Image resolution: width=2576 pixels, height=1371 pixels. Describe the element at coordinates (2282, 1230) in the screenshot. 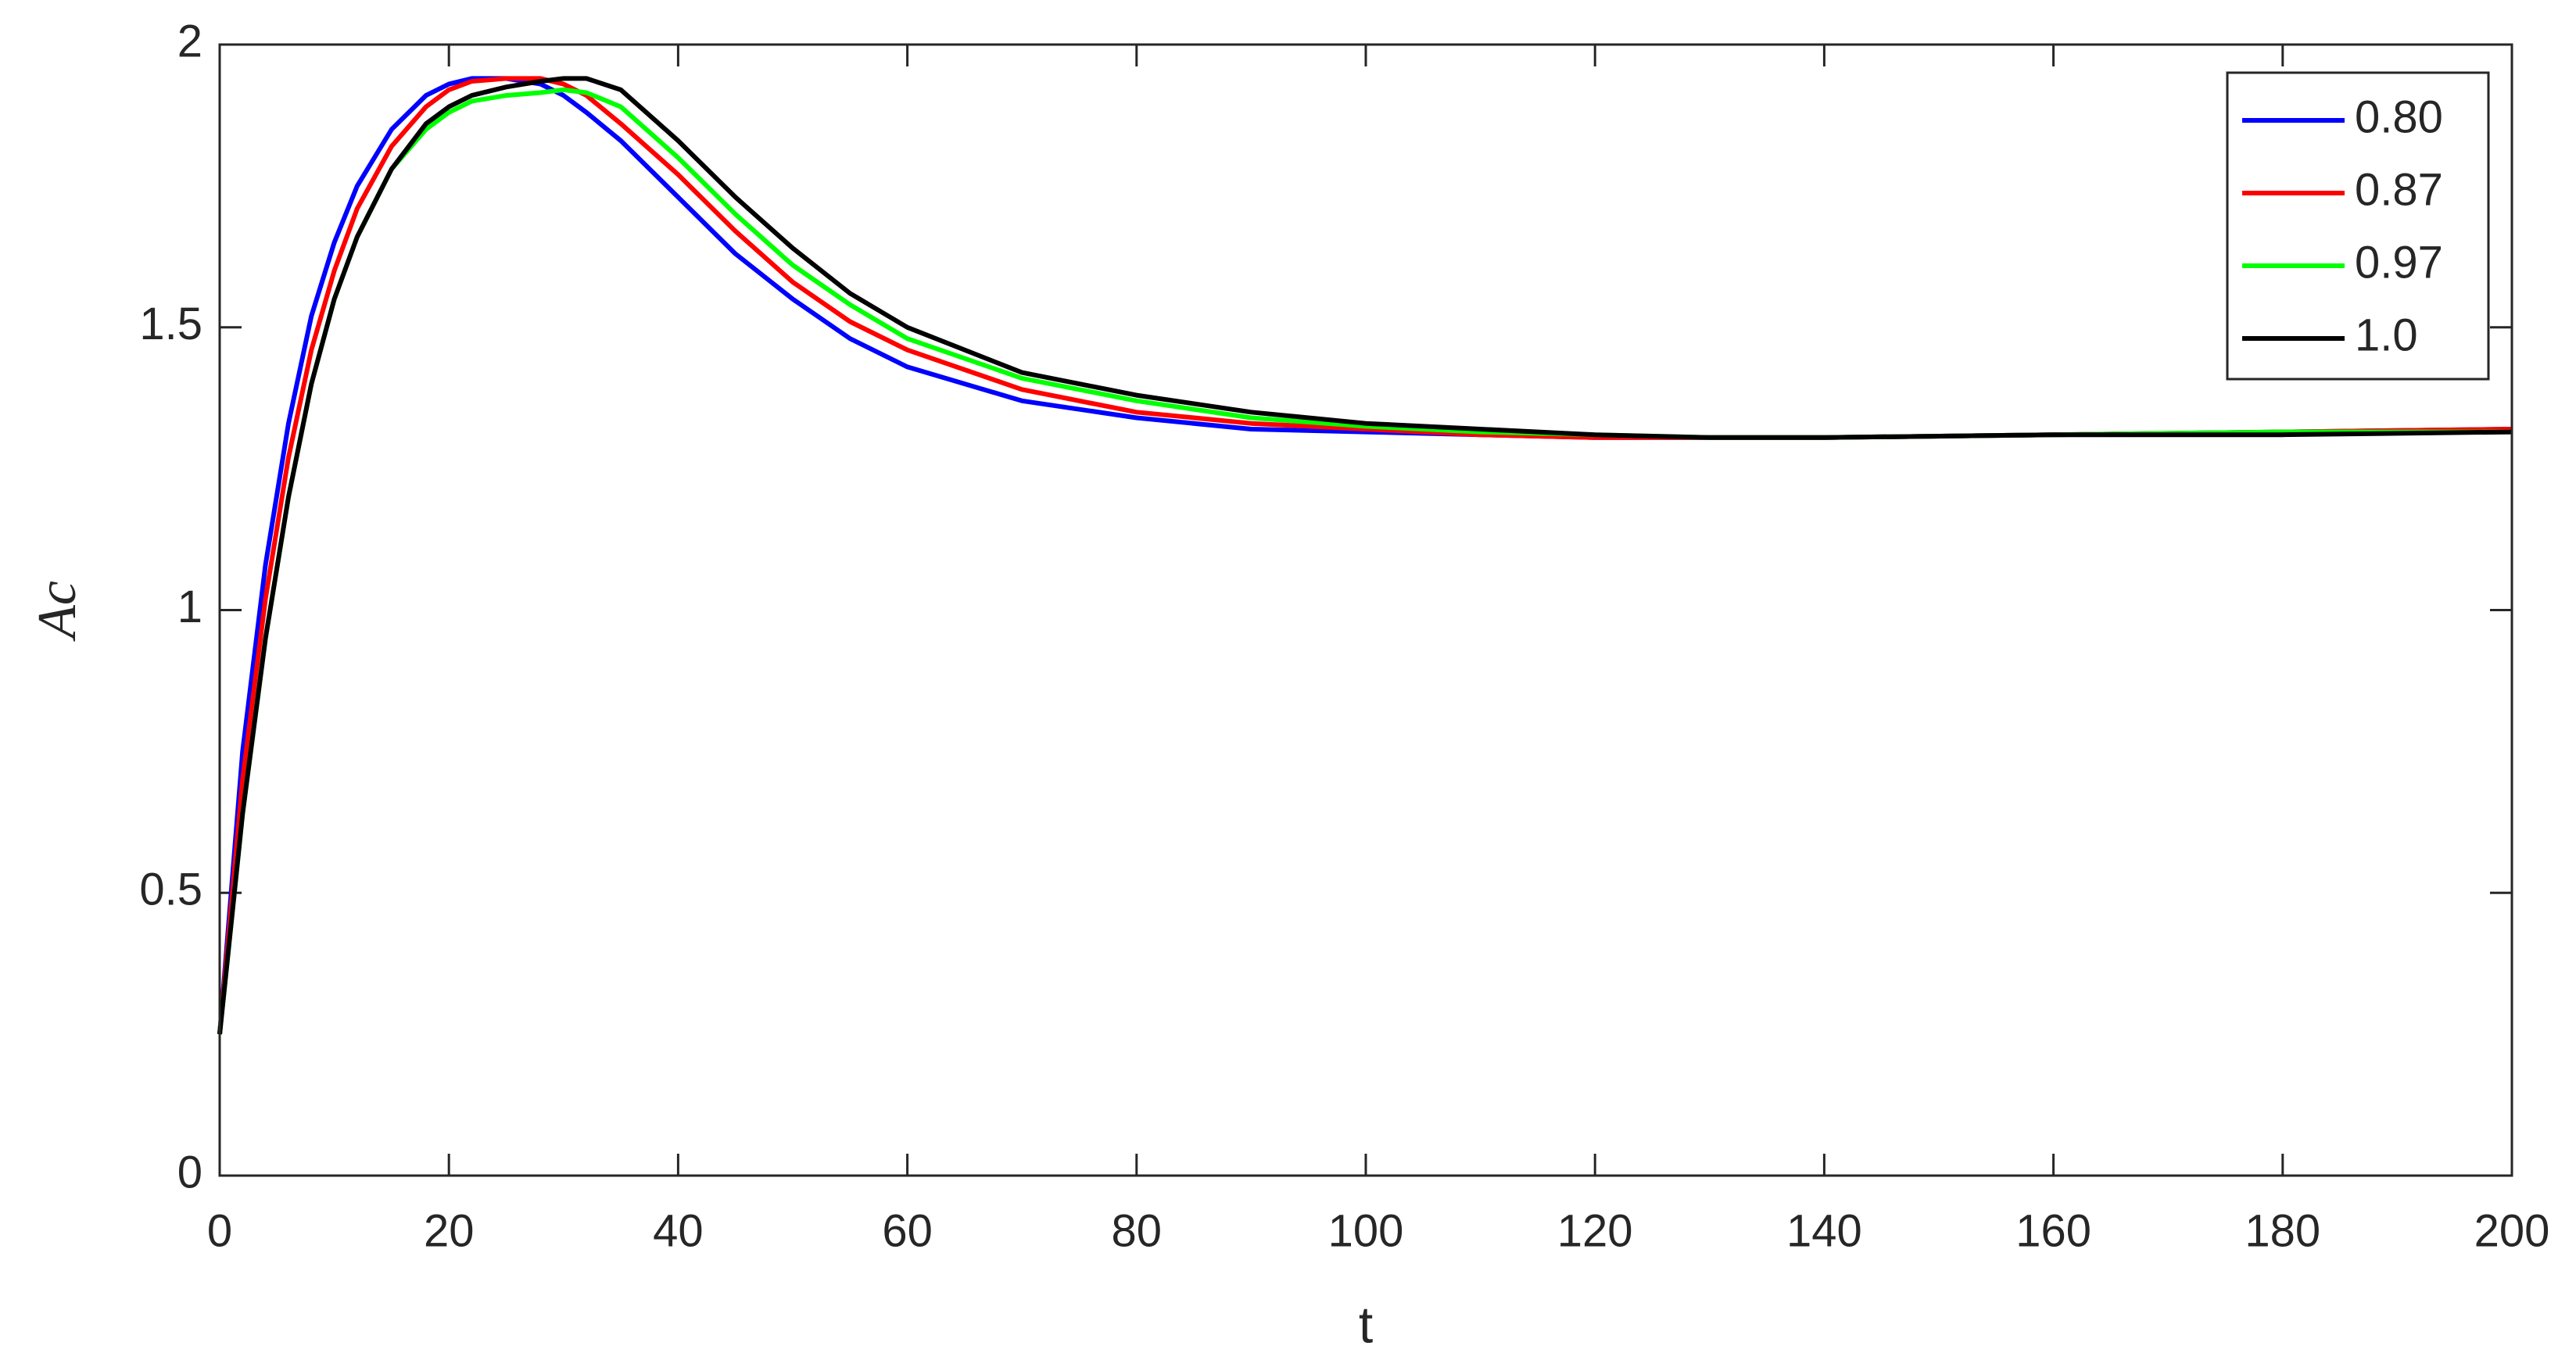

I see `x-tick-label: 180` at that location.